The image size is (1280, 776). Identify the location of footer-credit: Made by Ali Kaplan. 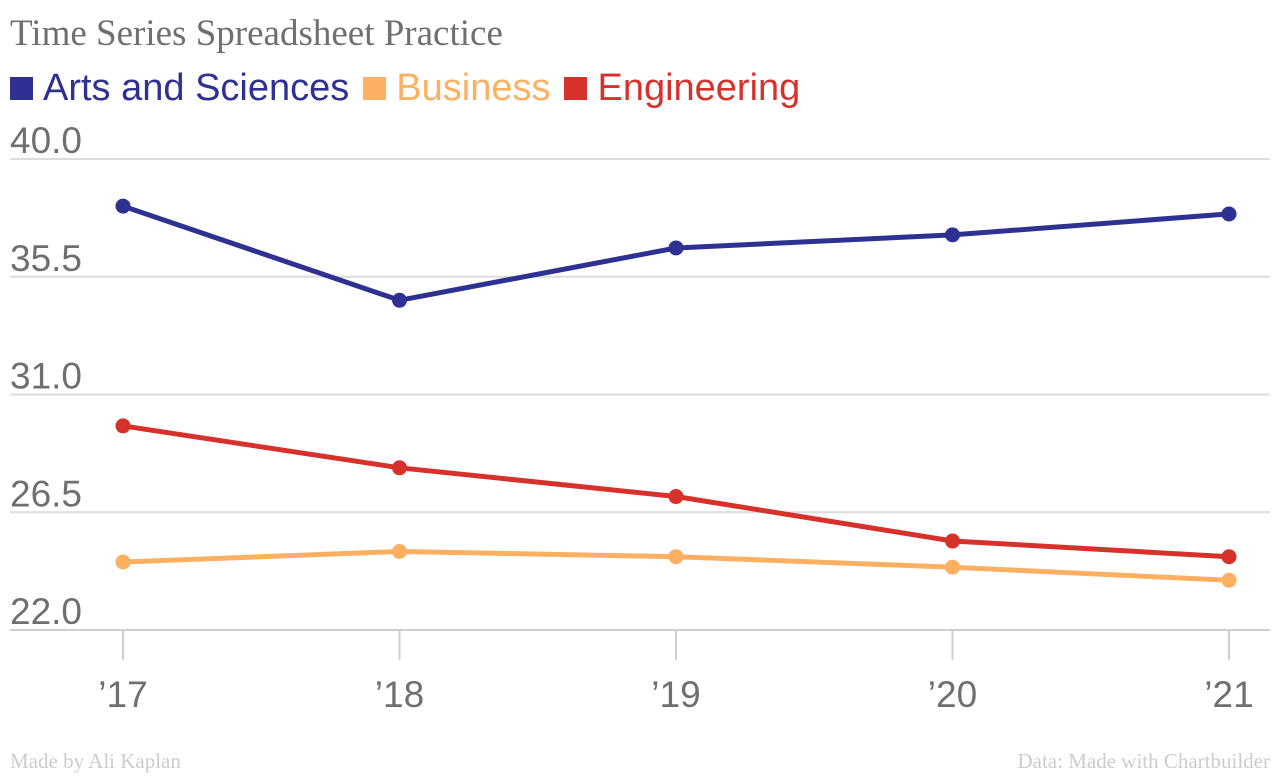
(95, 761).